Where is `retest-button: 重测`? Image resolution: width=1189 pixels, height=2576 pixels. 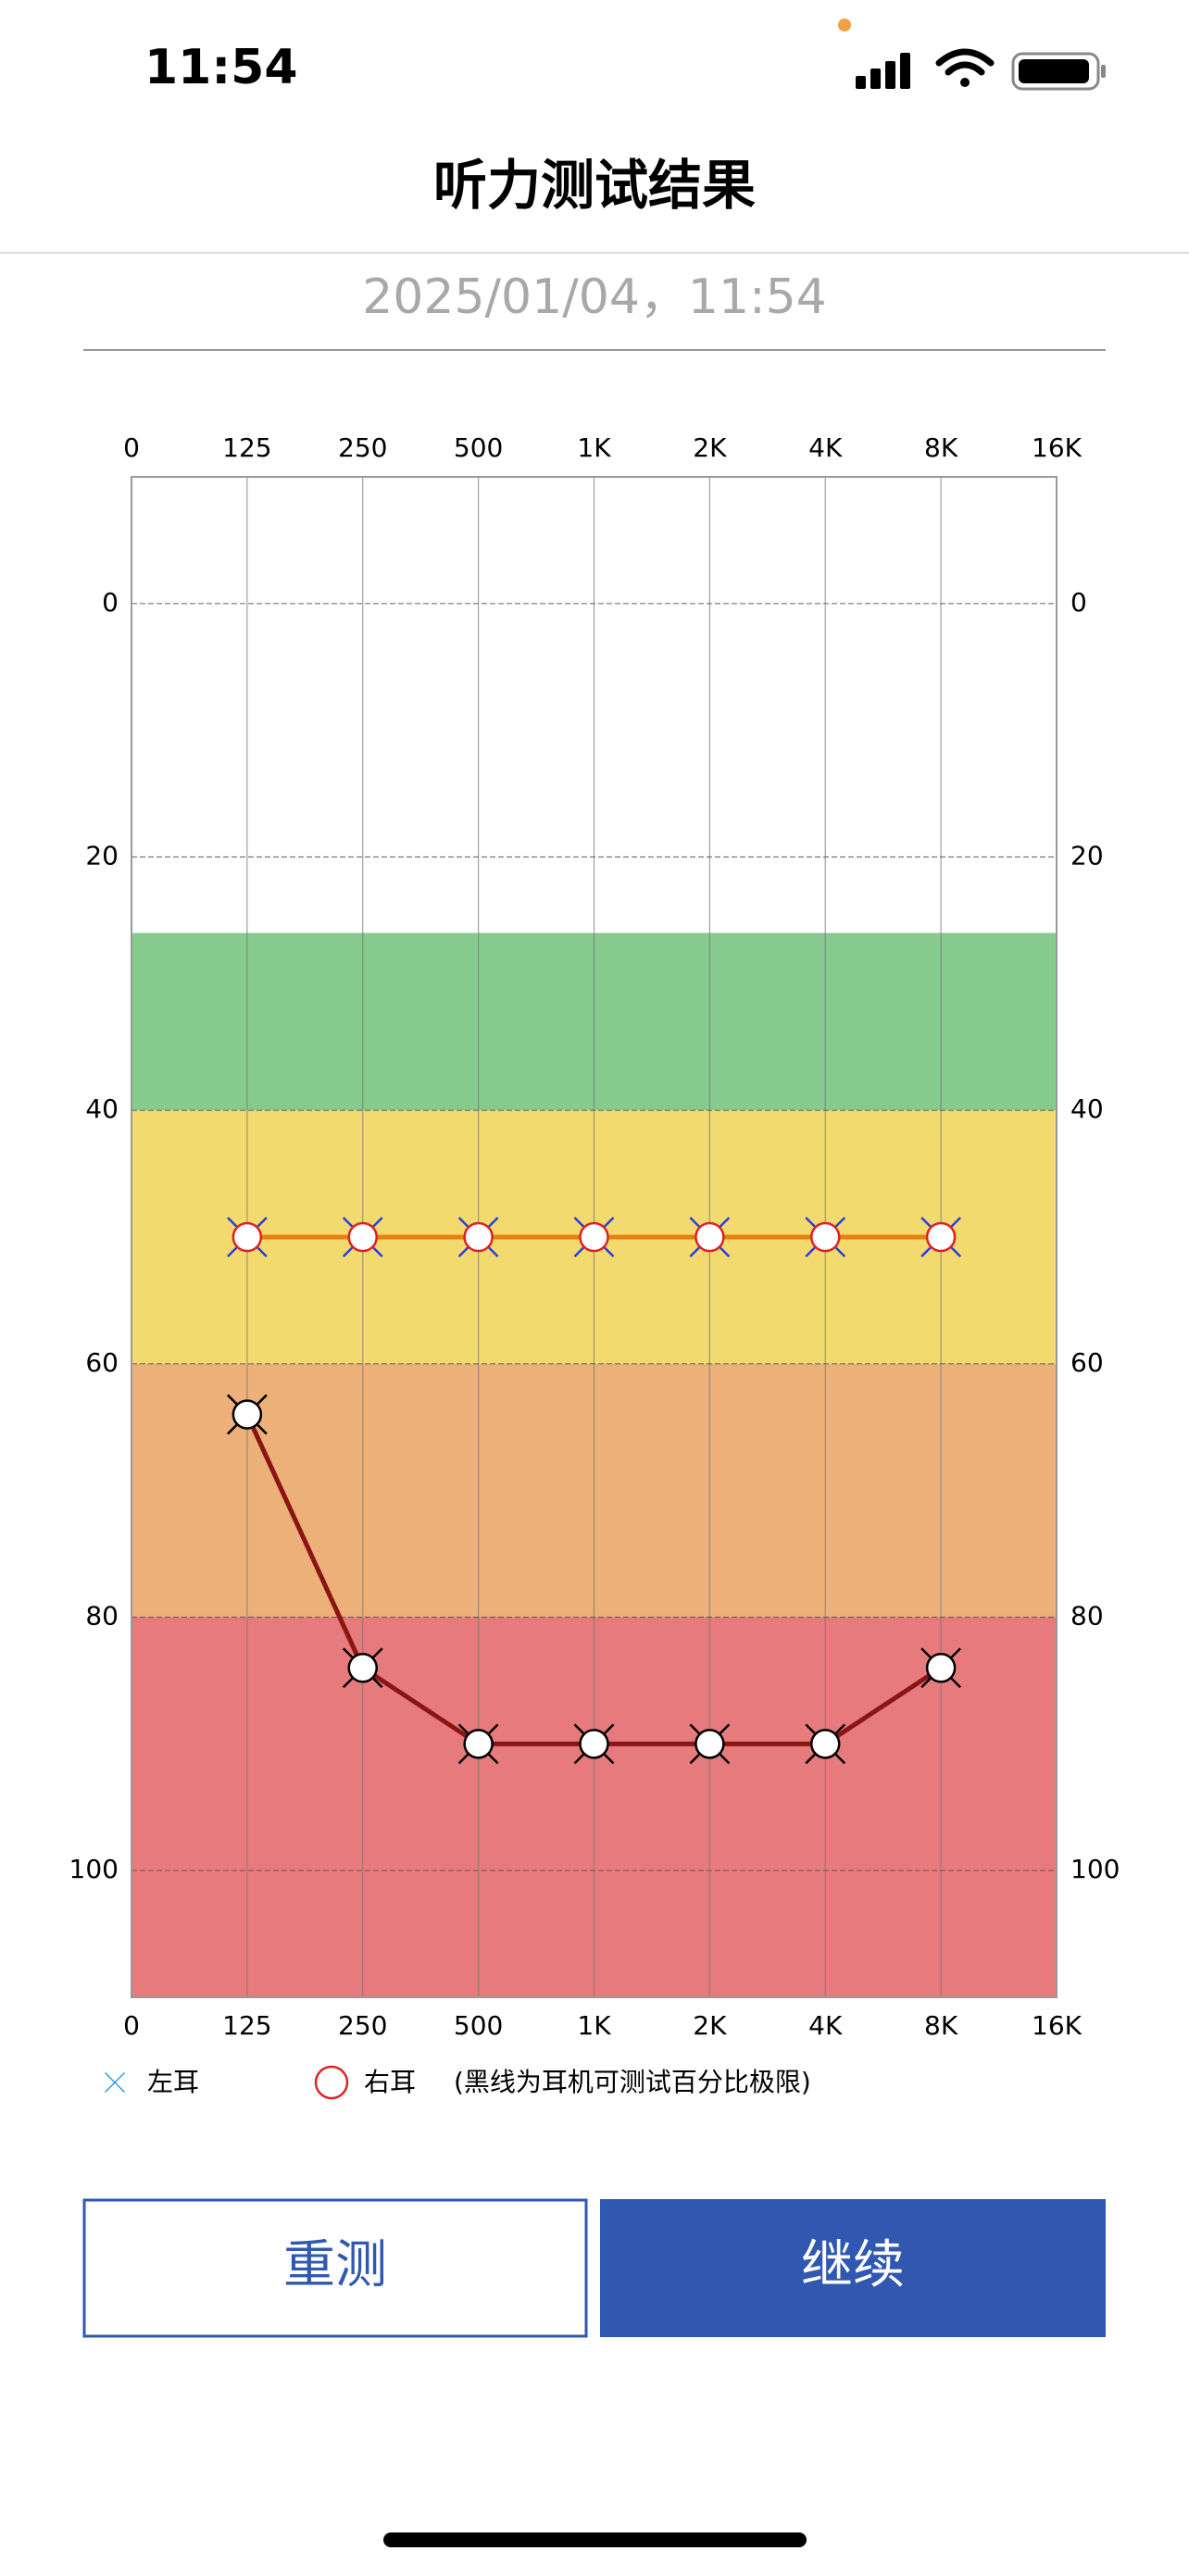 retest-button: 重测 is located at coordinates (335, 2268).